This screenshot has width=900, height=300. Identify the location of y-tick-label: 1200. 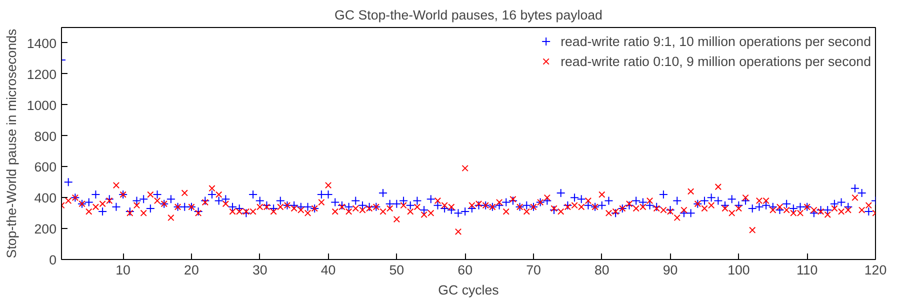
(41, 74).